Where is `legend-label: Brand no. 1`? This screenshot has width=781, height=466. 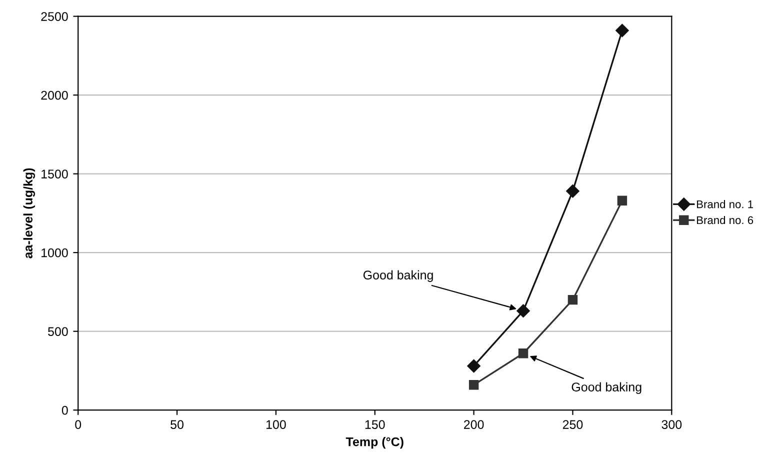
legend-label: Brand no. 1 is located at coordinates (725, 204).